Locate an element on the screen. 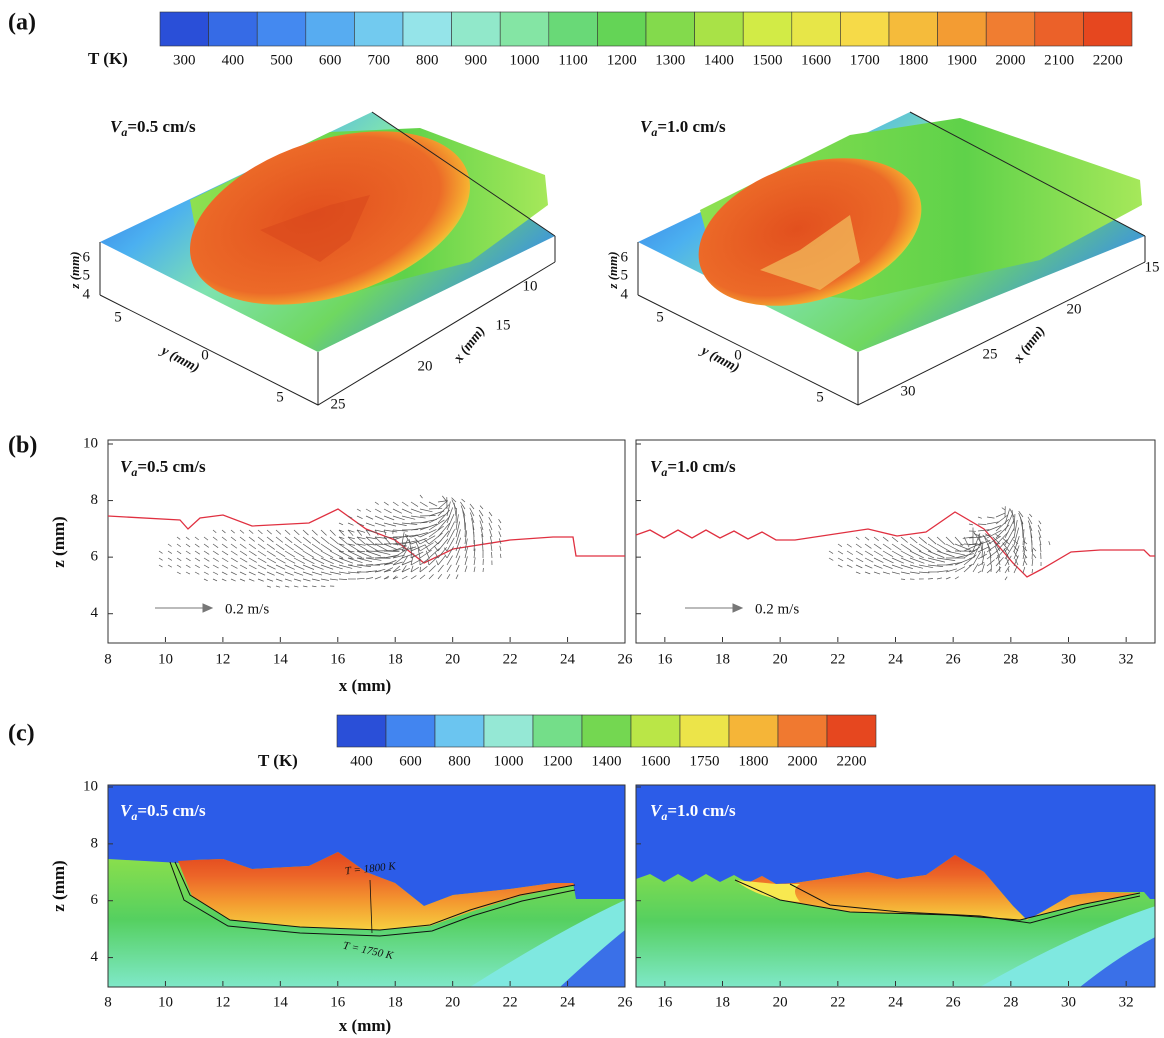  colorbar-tick-label: 1200 is located at coordinates (558, 761).